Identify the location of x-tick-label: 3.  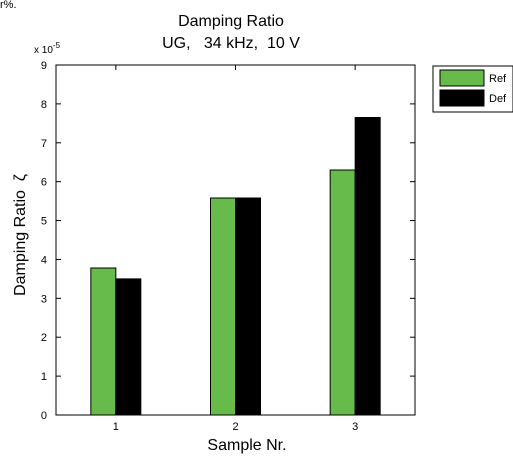
(355, 427).